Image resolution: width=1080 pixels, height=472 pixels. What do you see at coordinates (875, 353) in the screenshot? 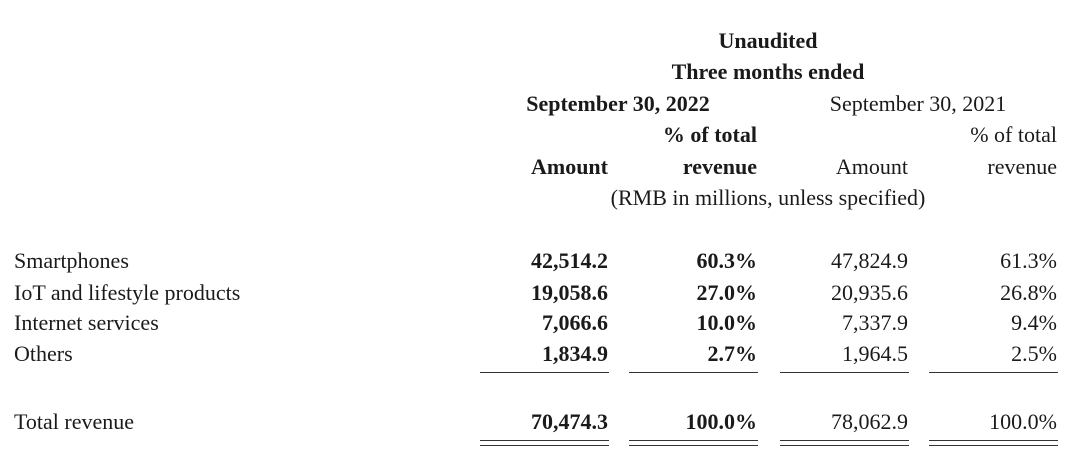
I see `row-amount-2021: 1,964.5` at bounding box center [875, 353].